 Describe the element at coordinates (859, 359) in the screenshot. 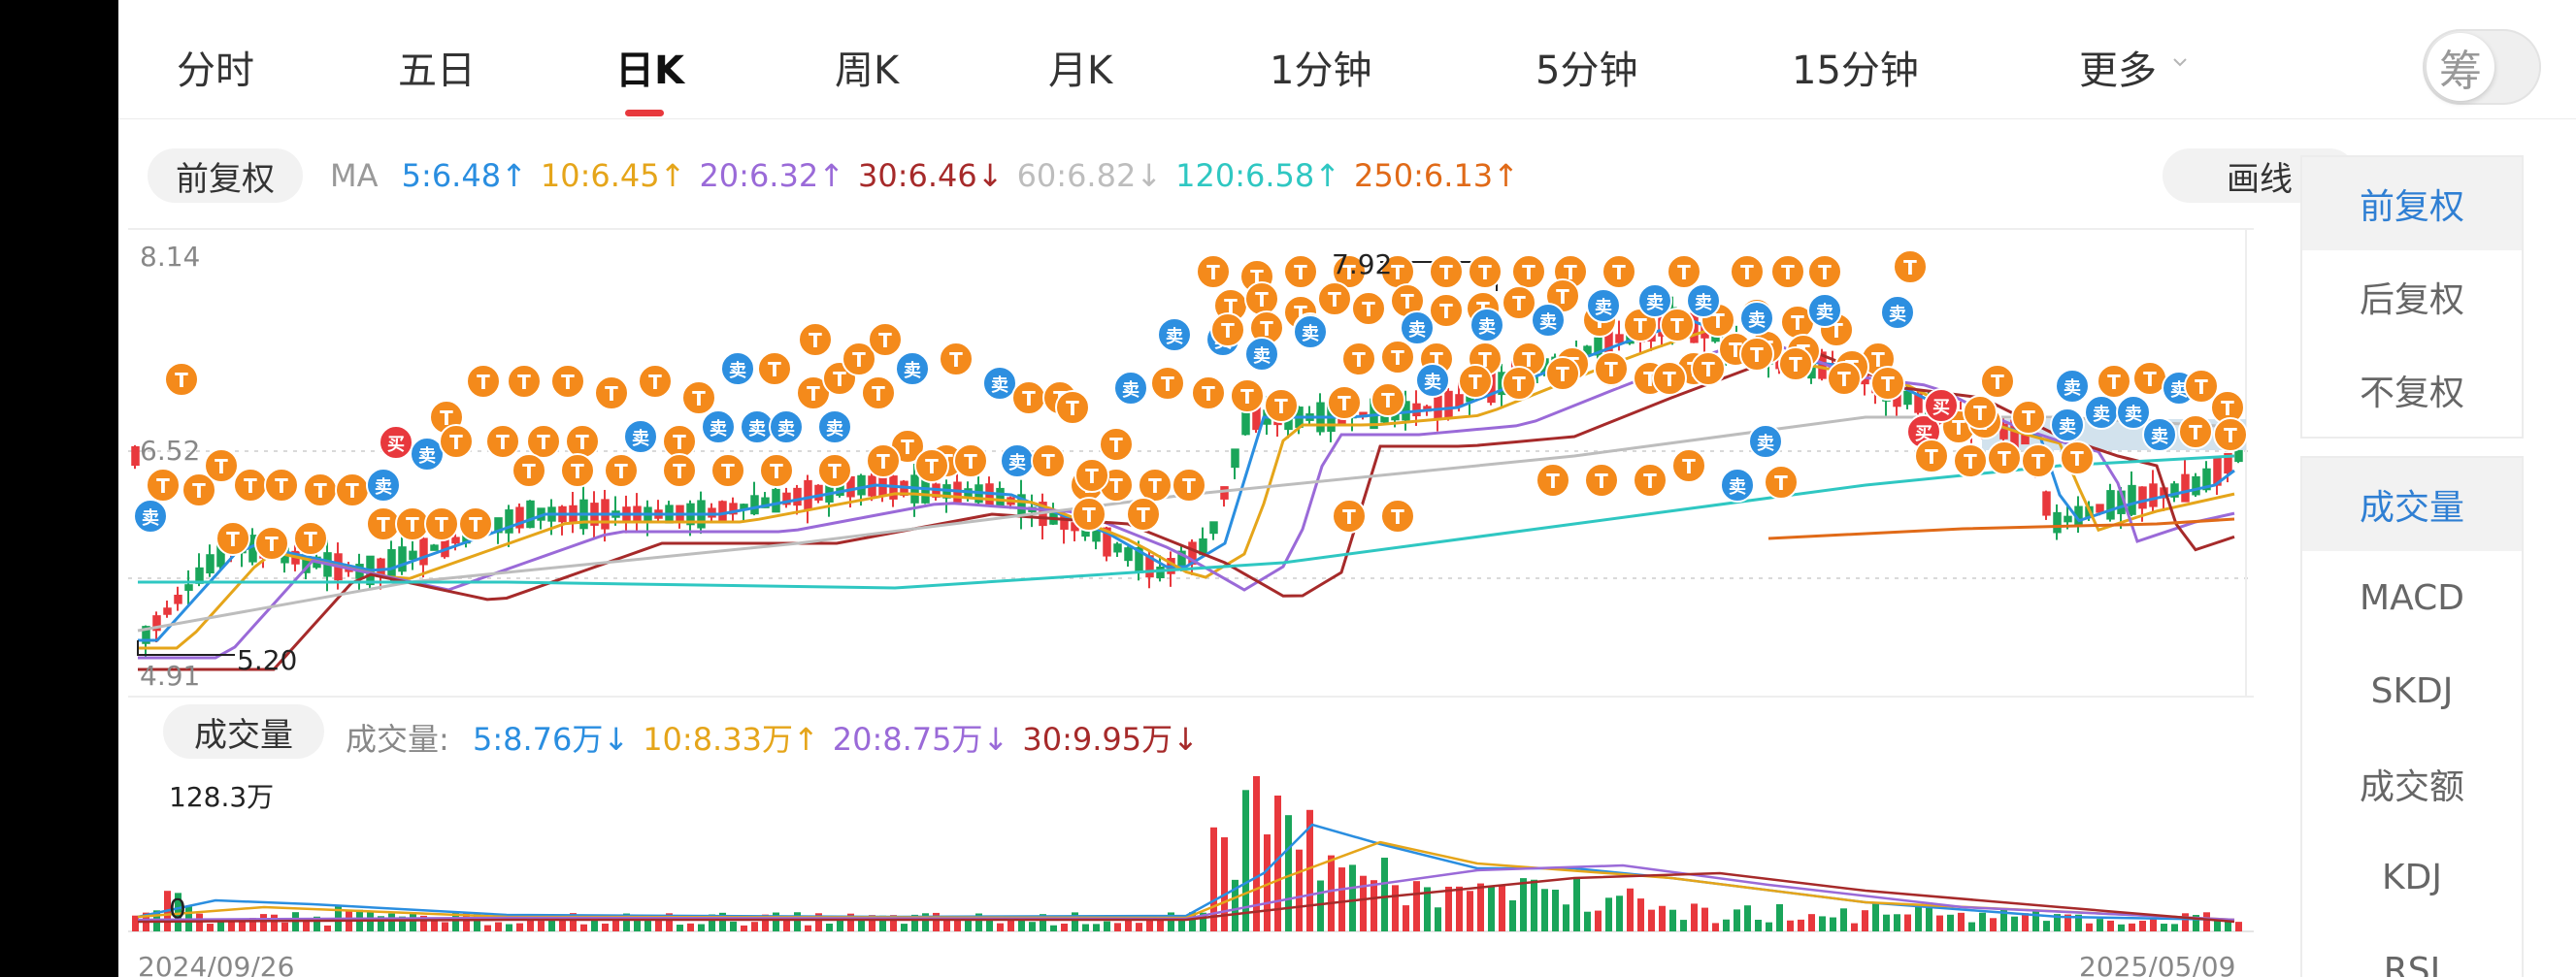

I see `trade-marker-43: T` at that location.